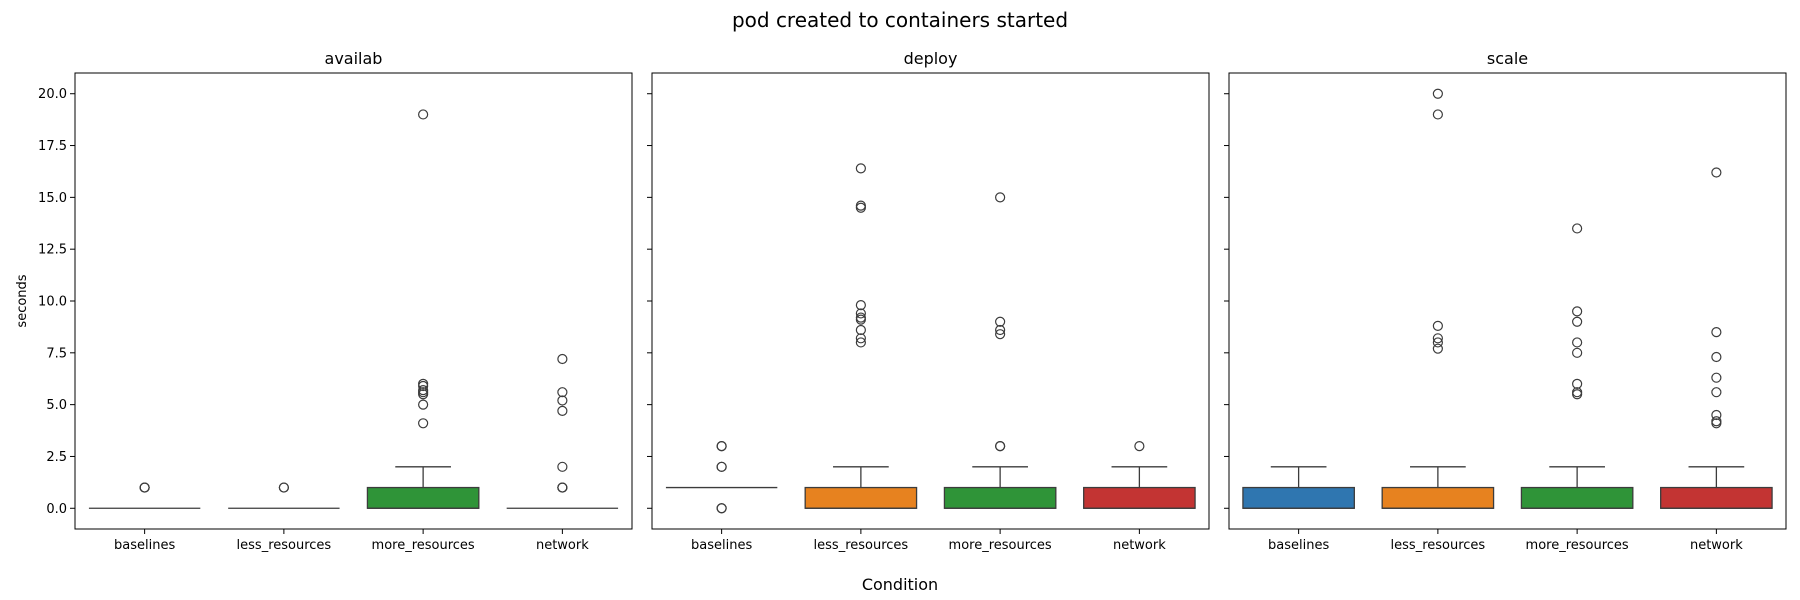 The image size is (1800, 600). What do you see at coordinates (900, 20) in the screenshot?
I see `figure-title: pod created to containers started` at bounding box center [900, 20].